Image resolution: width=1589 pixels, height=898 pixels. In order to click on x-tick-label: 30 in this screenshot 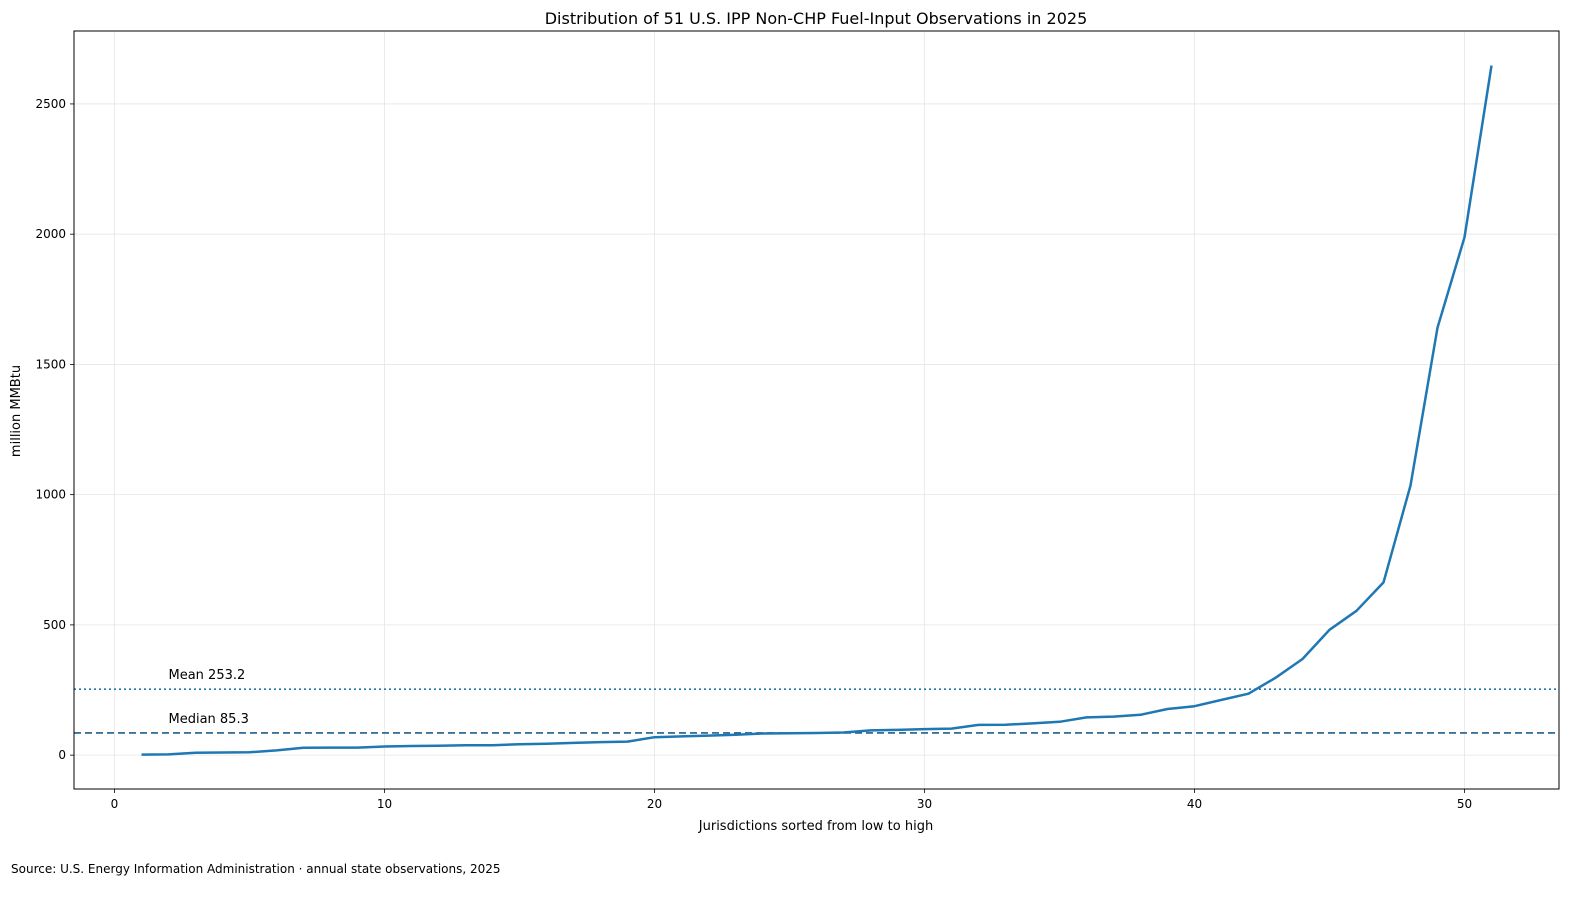, I will do `click(924, 804)`.